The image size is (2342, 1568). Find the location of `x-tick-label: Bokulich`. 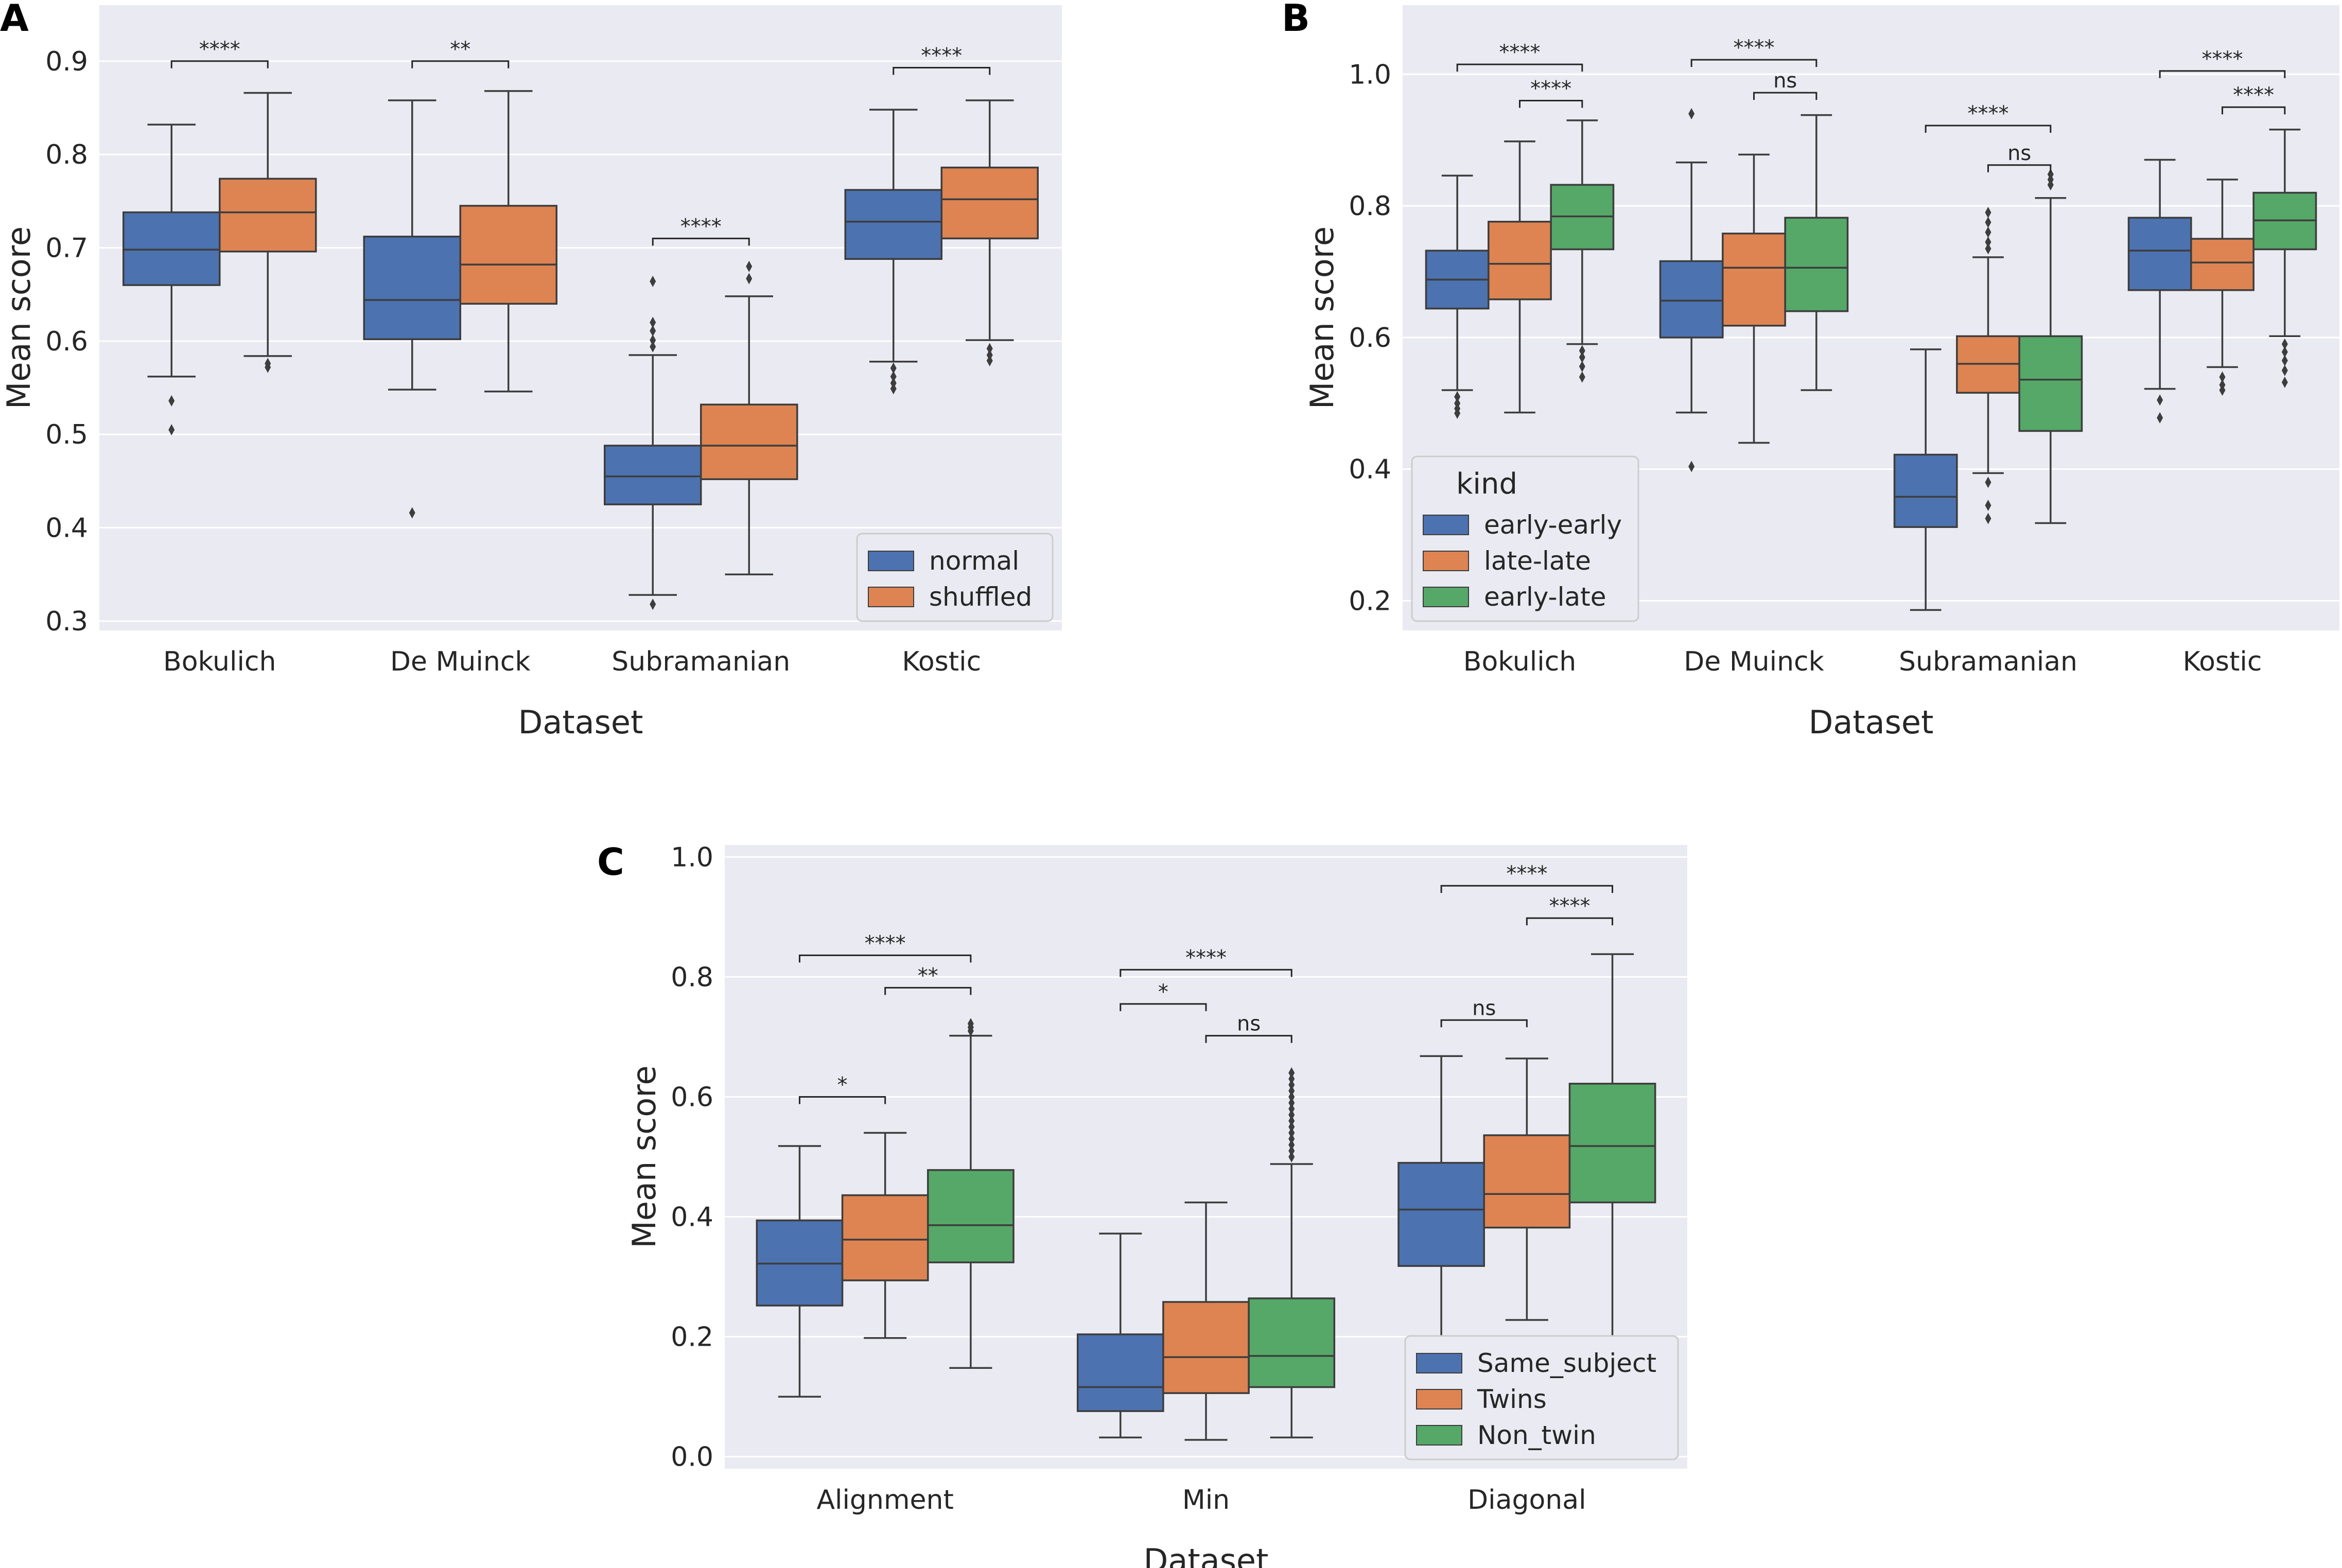

x-tick-label: Bokulich is located at coordinates (1519, 661).